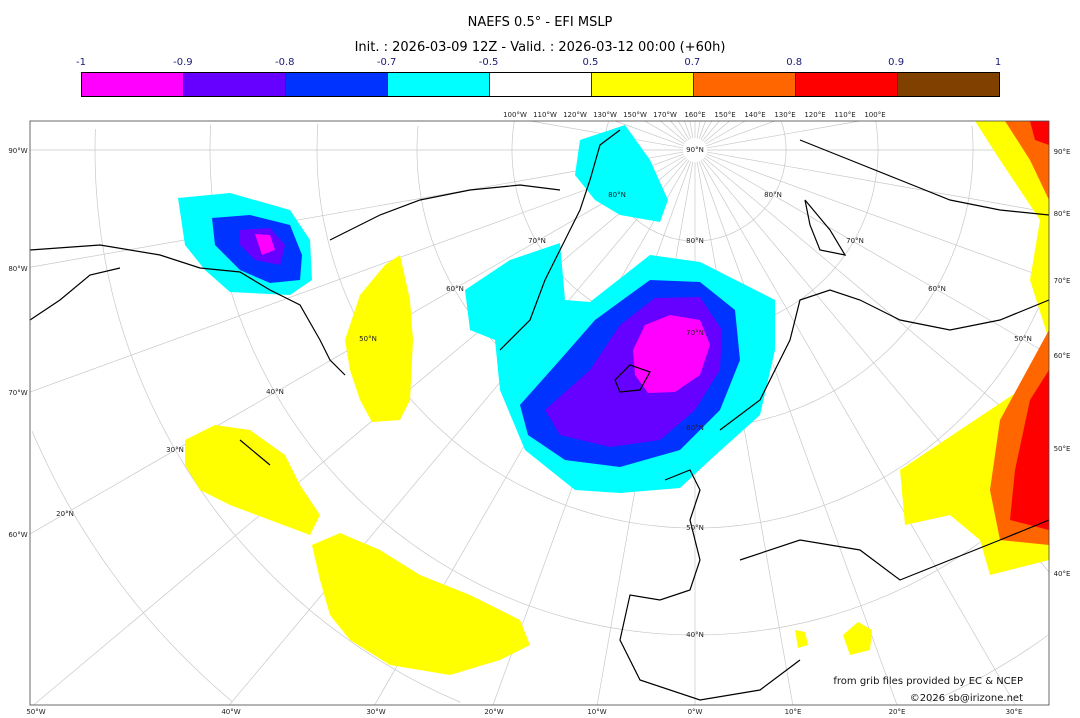 This screenshot has width=1080, height=718. I want to click on yellow-med2, so click(801, 639).